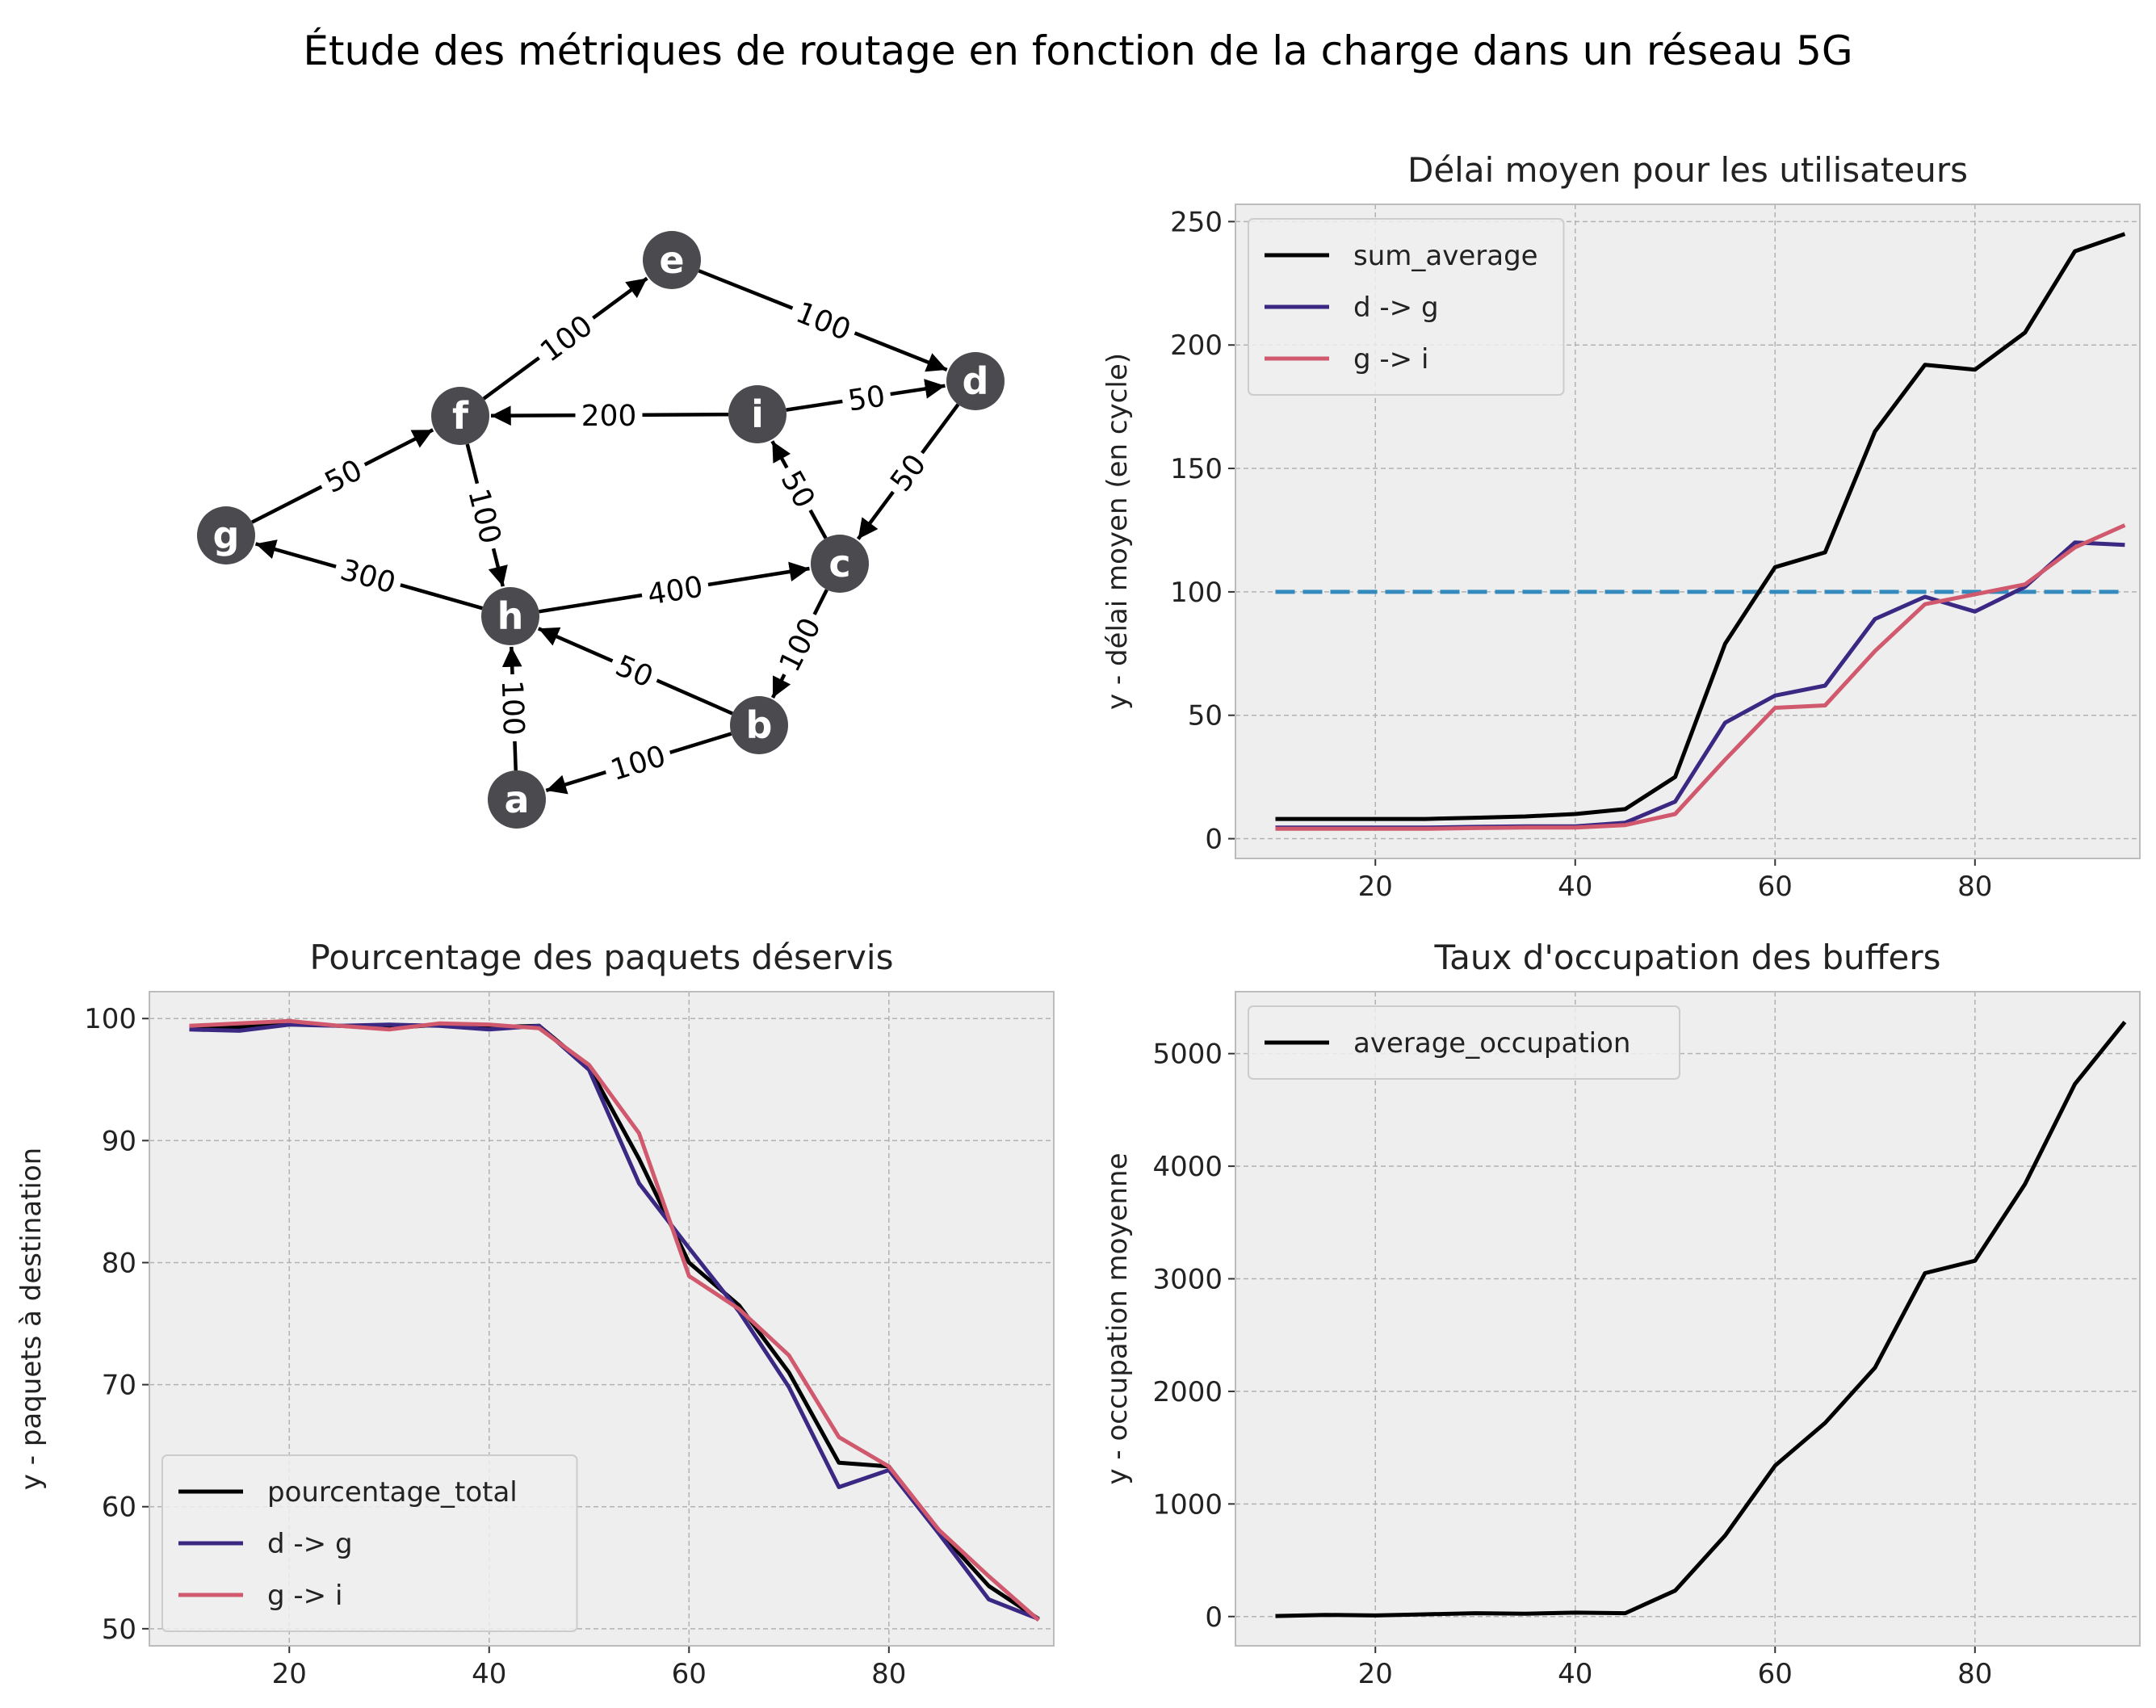 The image size is (2156, 1708). What do you see at coordinates (1187, 1055) in the screenshot?
I see `y-tick-label: 5000` at bounding box center [1187, 1055].